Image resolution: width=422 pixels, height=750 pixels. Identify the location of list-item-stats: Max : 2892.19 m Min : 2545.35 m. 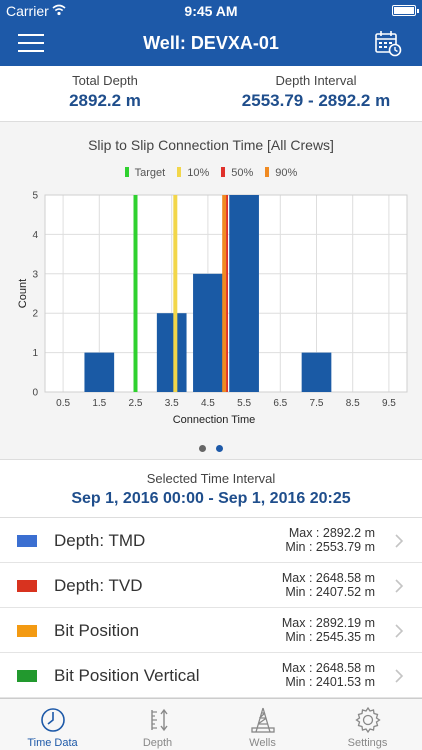
(328, 630).